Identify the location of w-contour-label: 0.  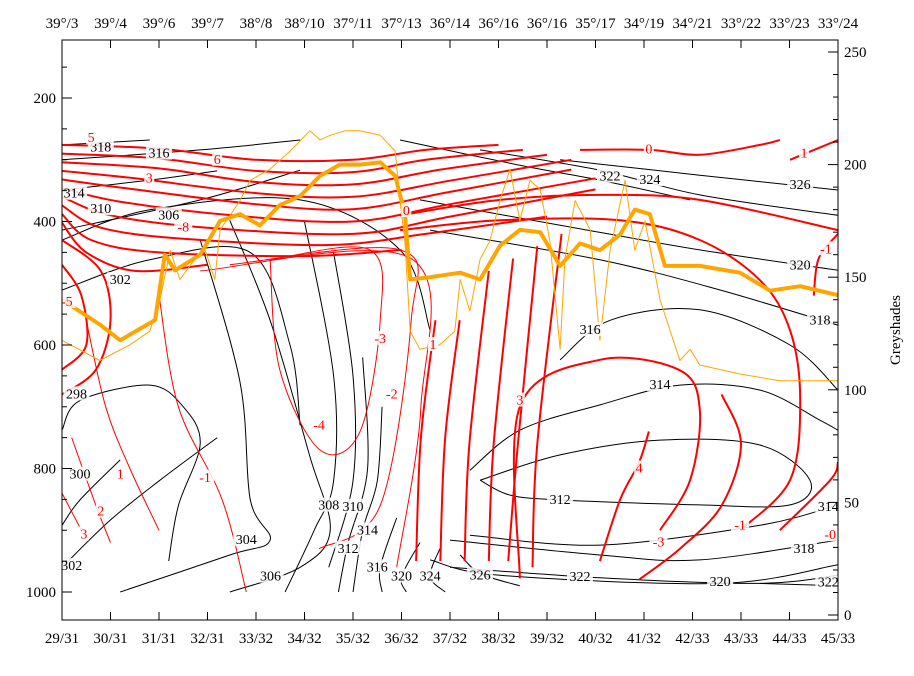
(406, 211).